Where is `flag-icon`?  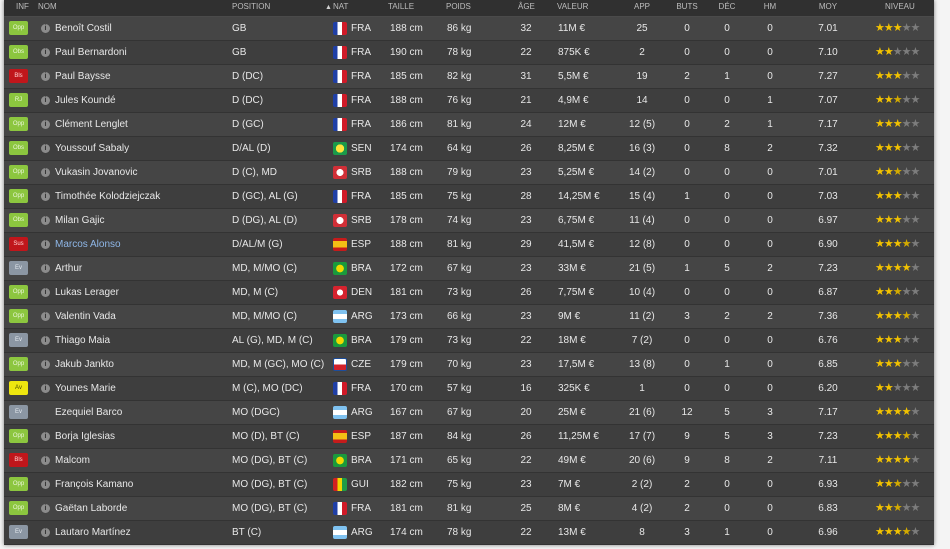
flag-icon is located at coordinates (340, 76).